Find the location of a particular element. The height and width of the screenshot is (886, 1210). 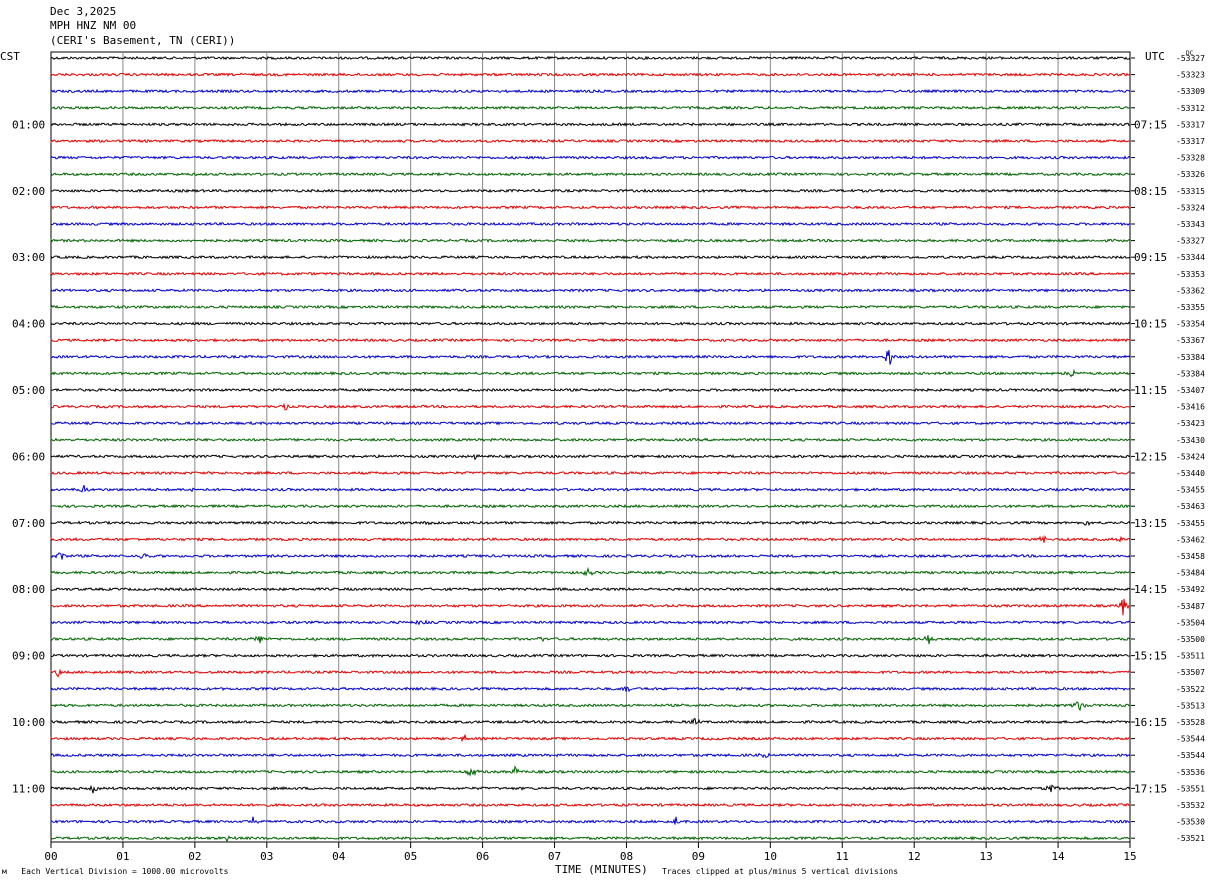

right-hour-label: 08:15 is located at coordinates (1150, 191).